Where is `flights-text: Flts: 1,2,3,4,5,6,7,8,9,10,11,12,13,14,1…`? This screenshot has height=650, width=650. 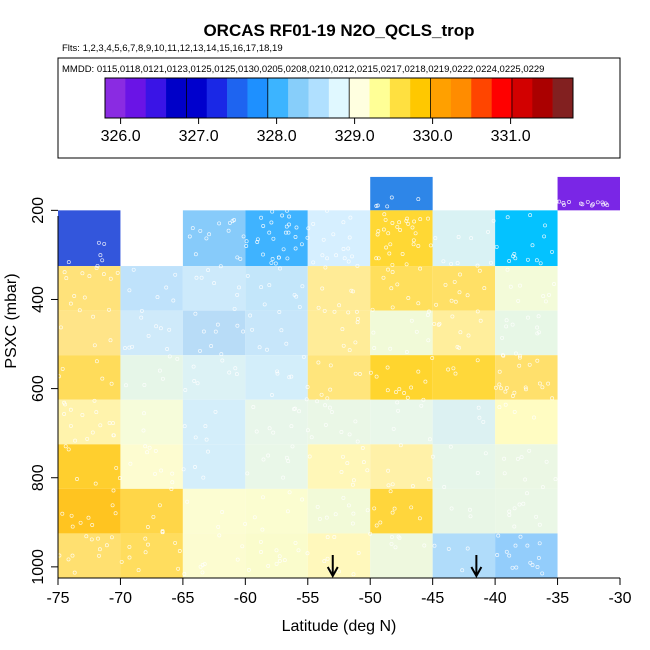 flights-text: Flts: 1,2,3,4,5,6,7,8,9,10,11,12,13,14,1… is located at coordinates (172, 48).